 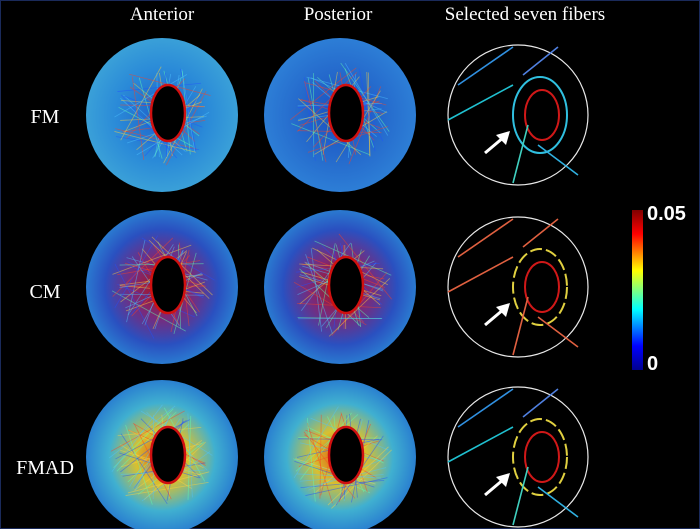 I want to click on column-header: Anterior, so click(x=162, y=14).